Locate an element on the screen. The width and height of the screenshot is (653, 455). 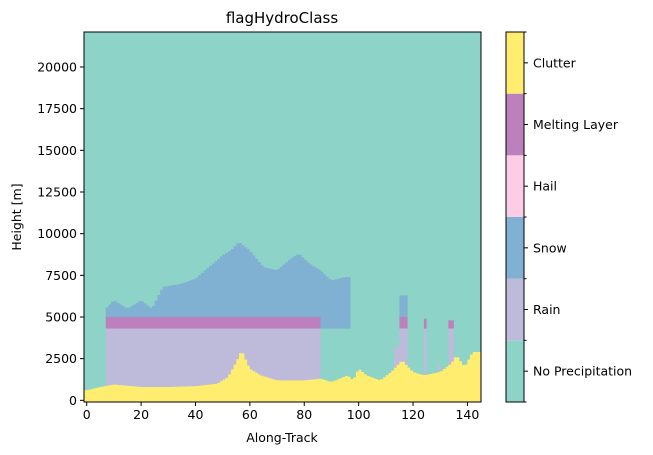
shower-cell-snow is located at coordinates (403, 306).